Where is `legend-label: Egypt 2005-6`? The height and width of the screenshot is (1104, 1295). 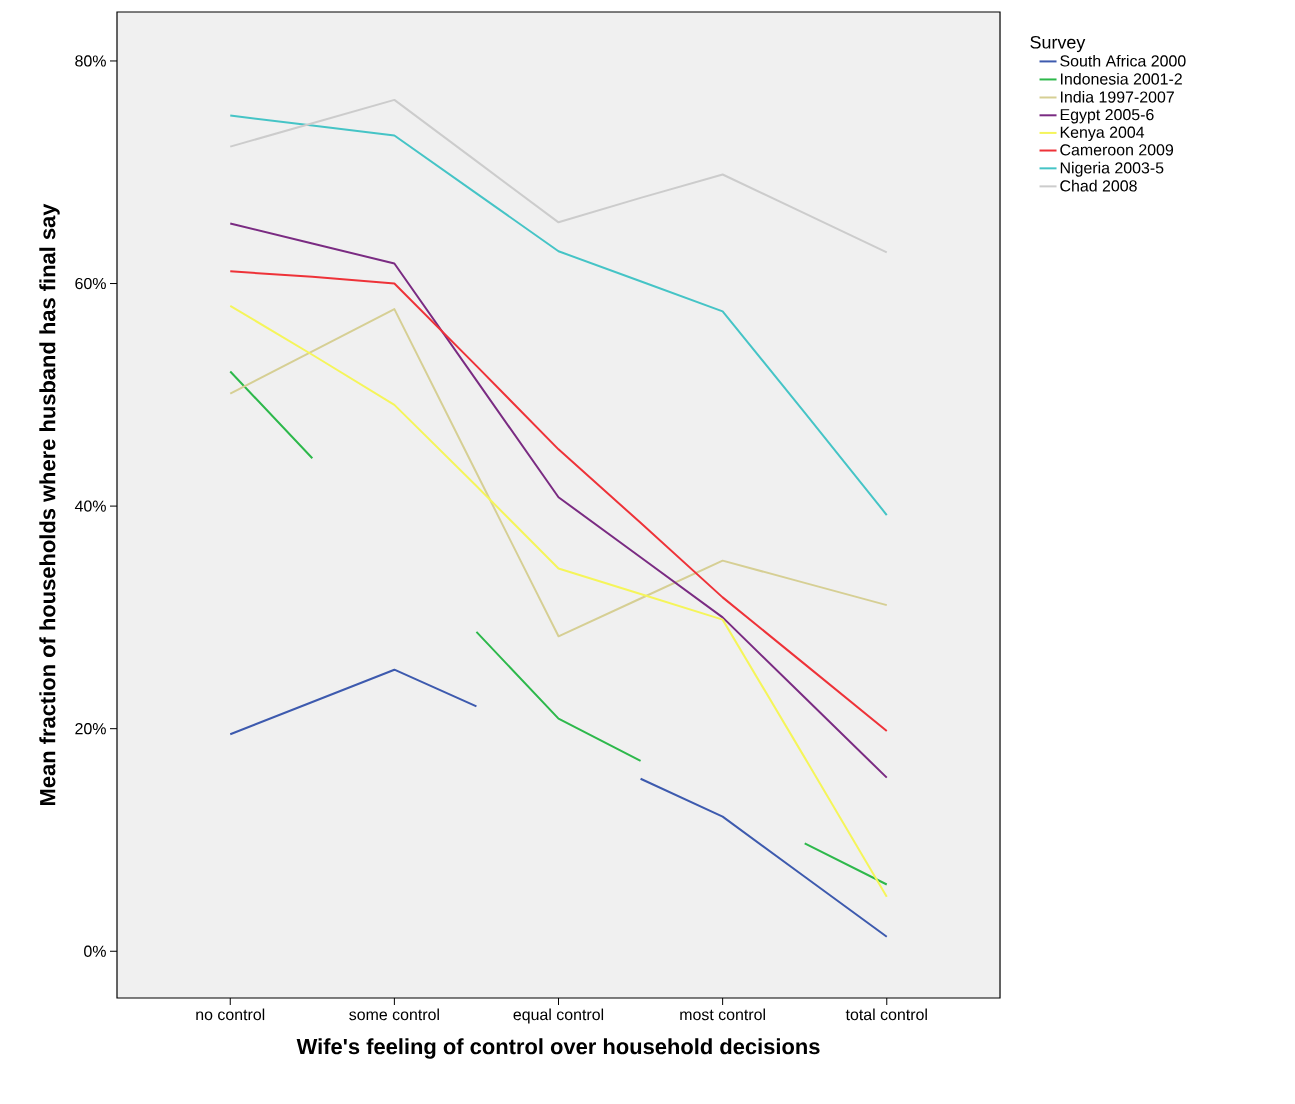 legend-label: Egypt 2005-6 is located at coordinates (1107, 116).